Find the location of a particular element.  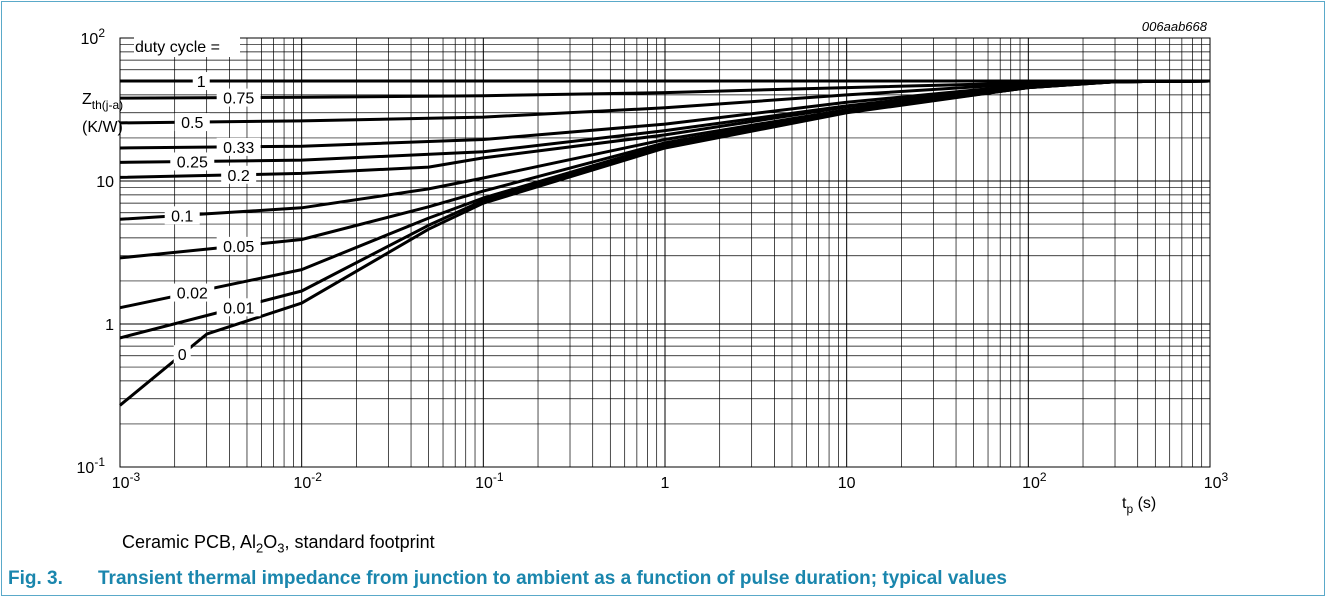

legend-title-group: duty cycle = is located at coordinates (187, 47).